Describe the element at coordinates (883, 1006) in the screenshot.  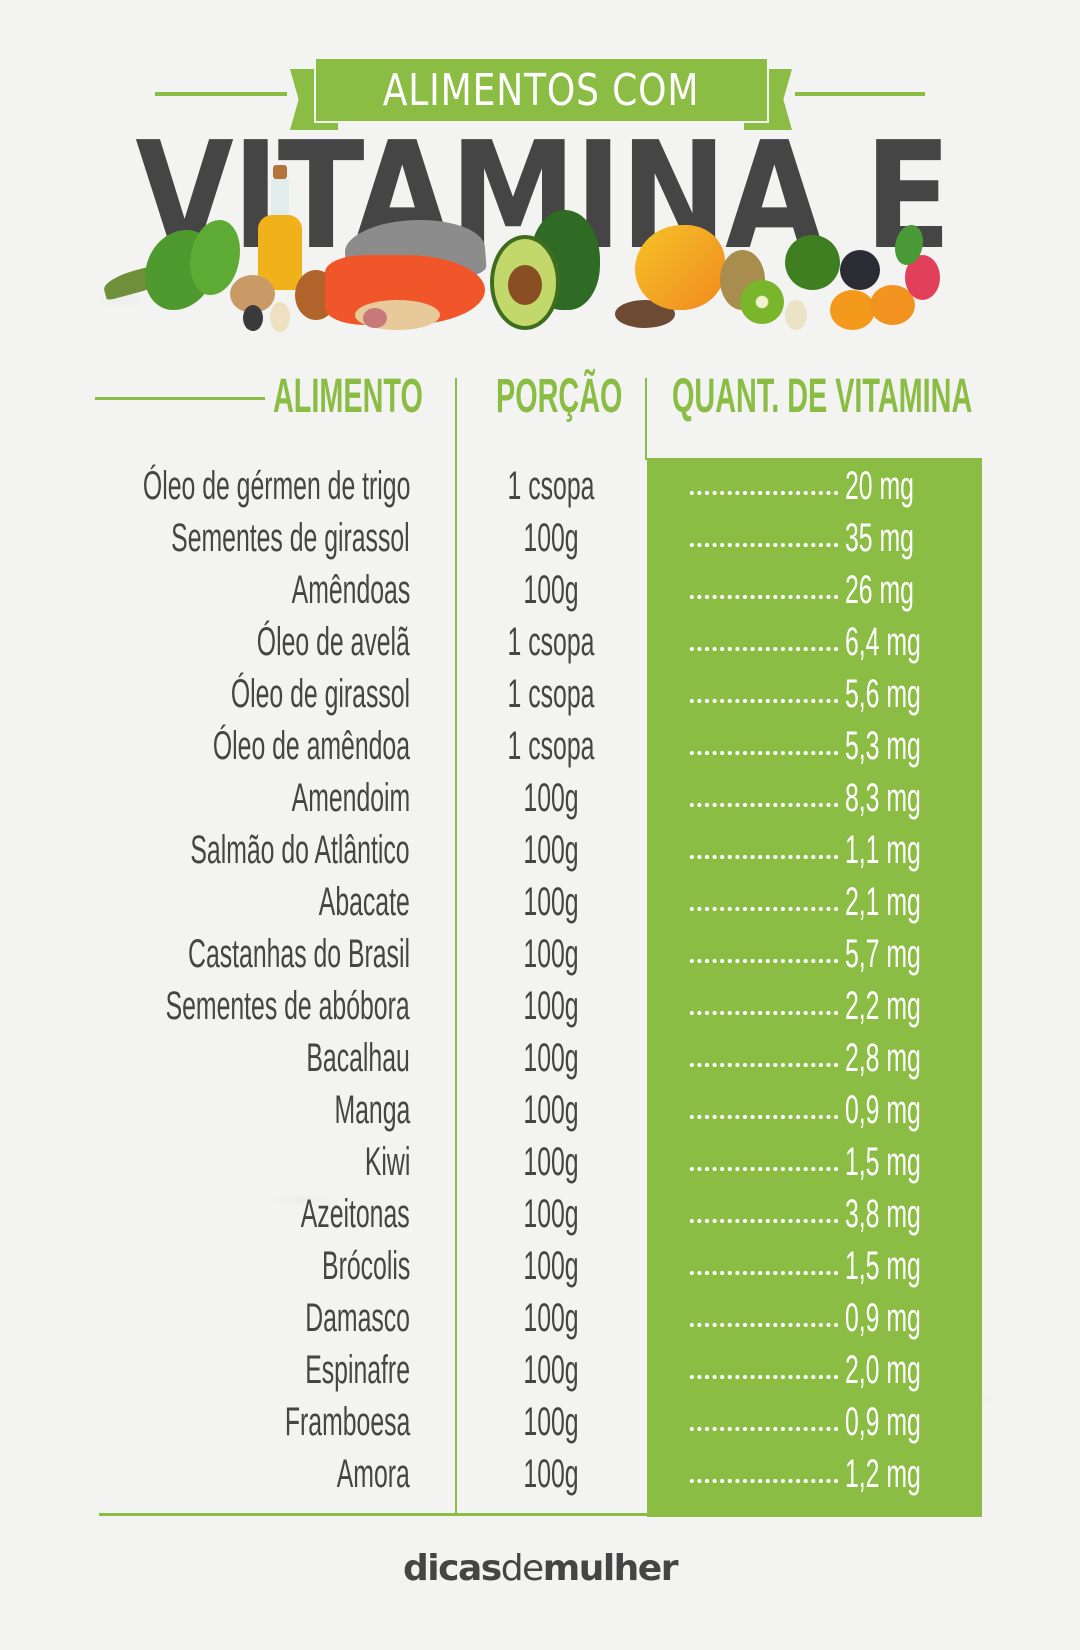
I see `vitamin-amount: 2,2 mg` at that location.